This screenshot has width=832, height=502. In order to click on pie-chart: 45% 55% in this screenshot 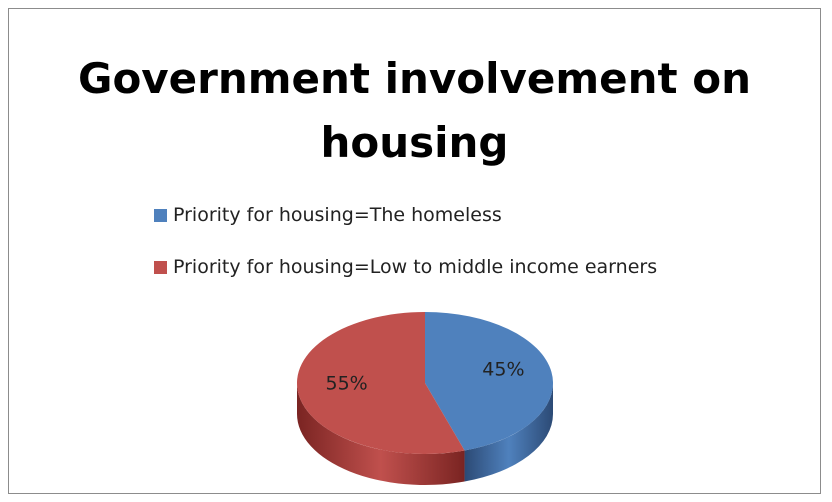, I will do `click(425, 399)`.